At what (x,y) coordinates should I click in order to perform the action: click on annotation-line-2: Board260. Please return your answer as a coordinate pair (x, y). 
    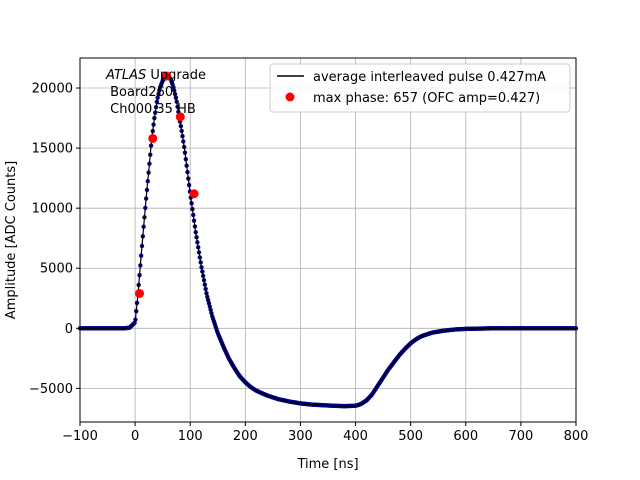
    Looking at the image, I should click on (139, 92).